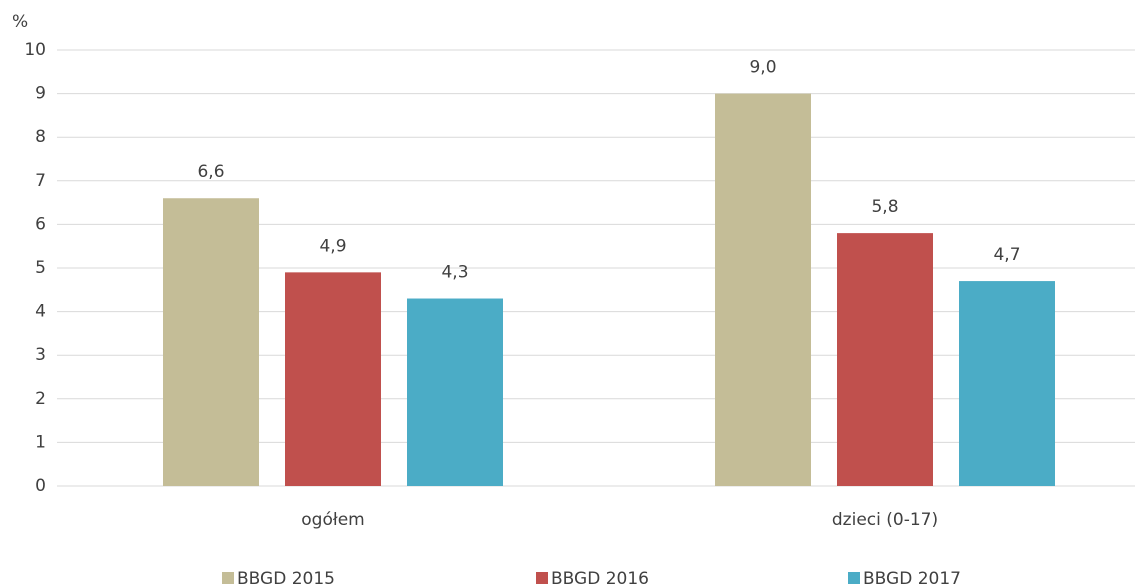 This screenshot has height=588, width=1147. Describe the element at coordinates (40, 224) in the screenshot. I see `y-tick-label: 6` at that location.